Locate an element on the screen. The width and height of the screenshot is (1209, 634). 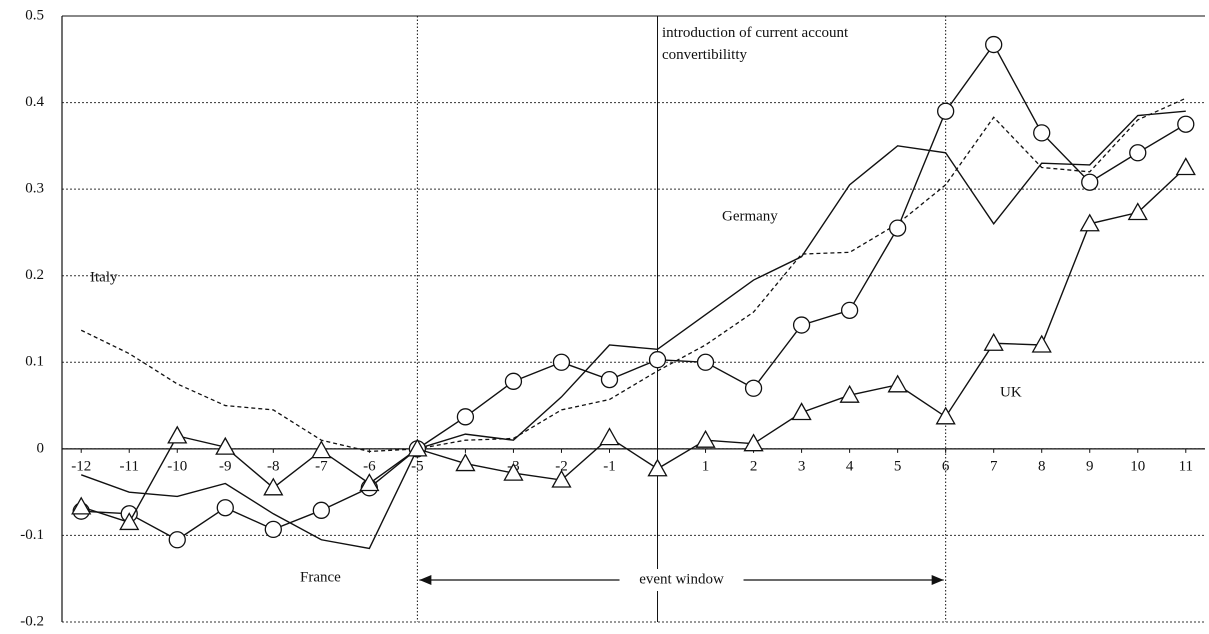
y-tick-label: 0.1 is located at coordinates (34, 362).